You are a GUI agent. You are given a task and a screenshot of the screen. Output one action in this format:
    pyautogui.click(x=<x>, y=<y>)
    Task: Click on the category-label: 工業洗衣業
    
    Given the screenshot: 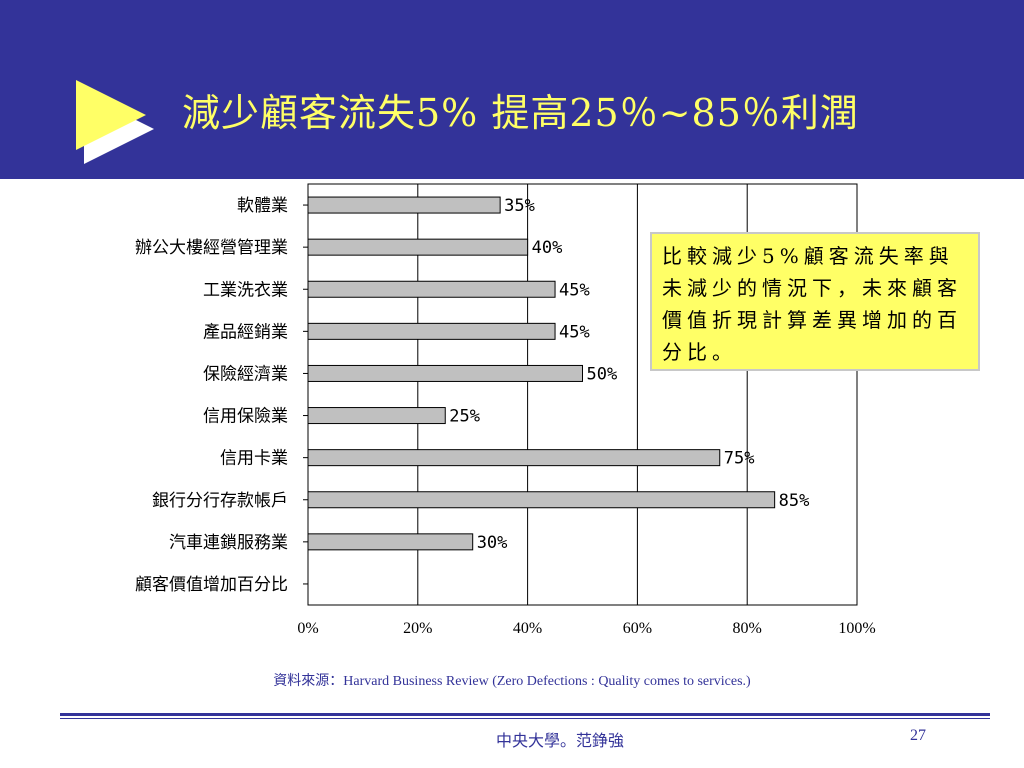 What is the action you would take?
    pyautogui.click(x=245, y=290)
    